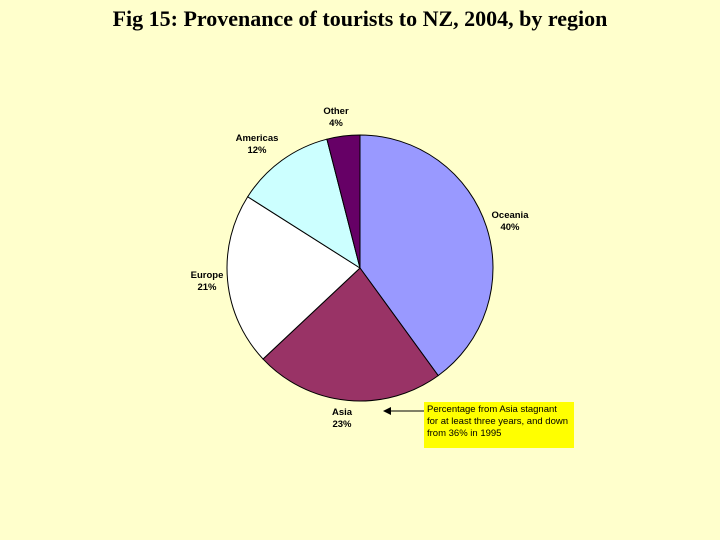 This screenshot has width=720, height=540. I want to click on slice-label-asia: Asia 23%, so click(342, 418).